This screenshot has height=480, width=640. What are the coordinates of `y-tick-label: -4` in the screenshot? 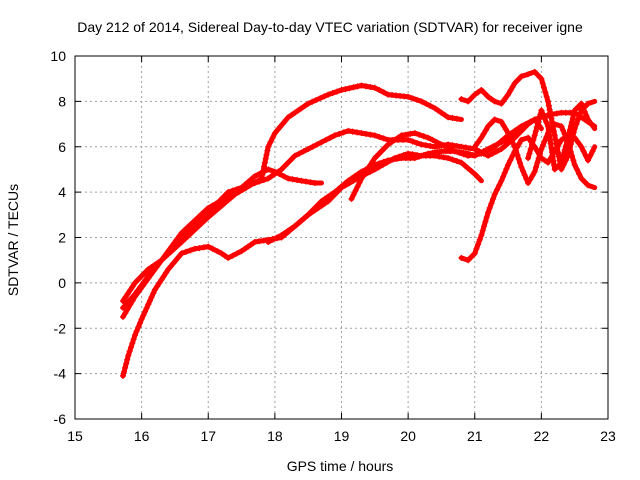 It's located at (60, 374).